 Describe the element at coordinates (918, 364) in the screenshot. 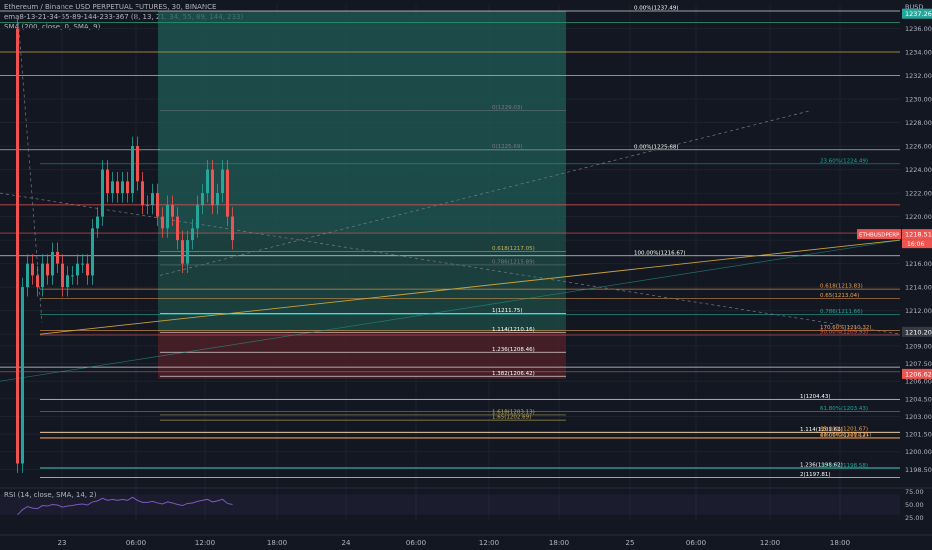

I see `y-tick-label: 1207.50` at that location.